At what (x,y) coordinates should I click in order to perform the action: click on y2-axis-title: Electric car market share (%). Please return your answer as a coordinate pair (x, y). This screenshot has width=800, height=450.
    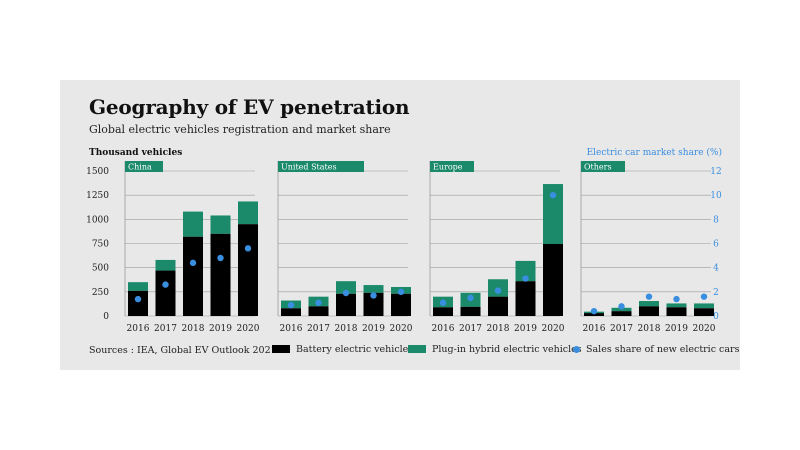
    Looking at the image, I should click on (654, 152).